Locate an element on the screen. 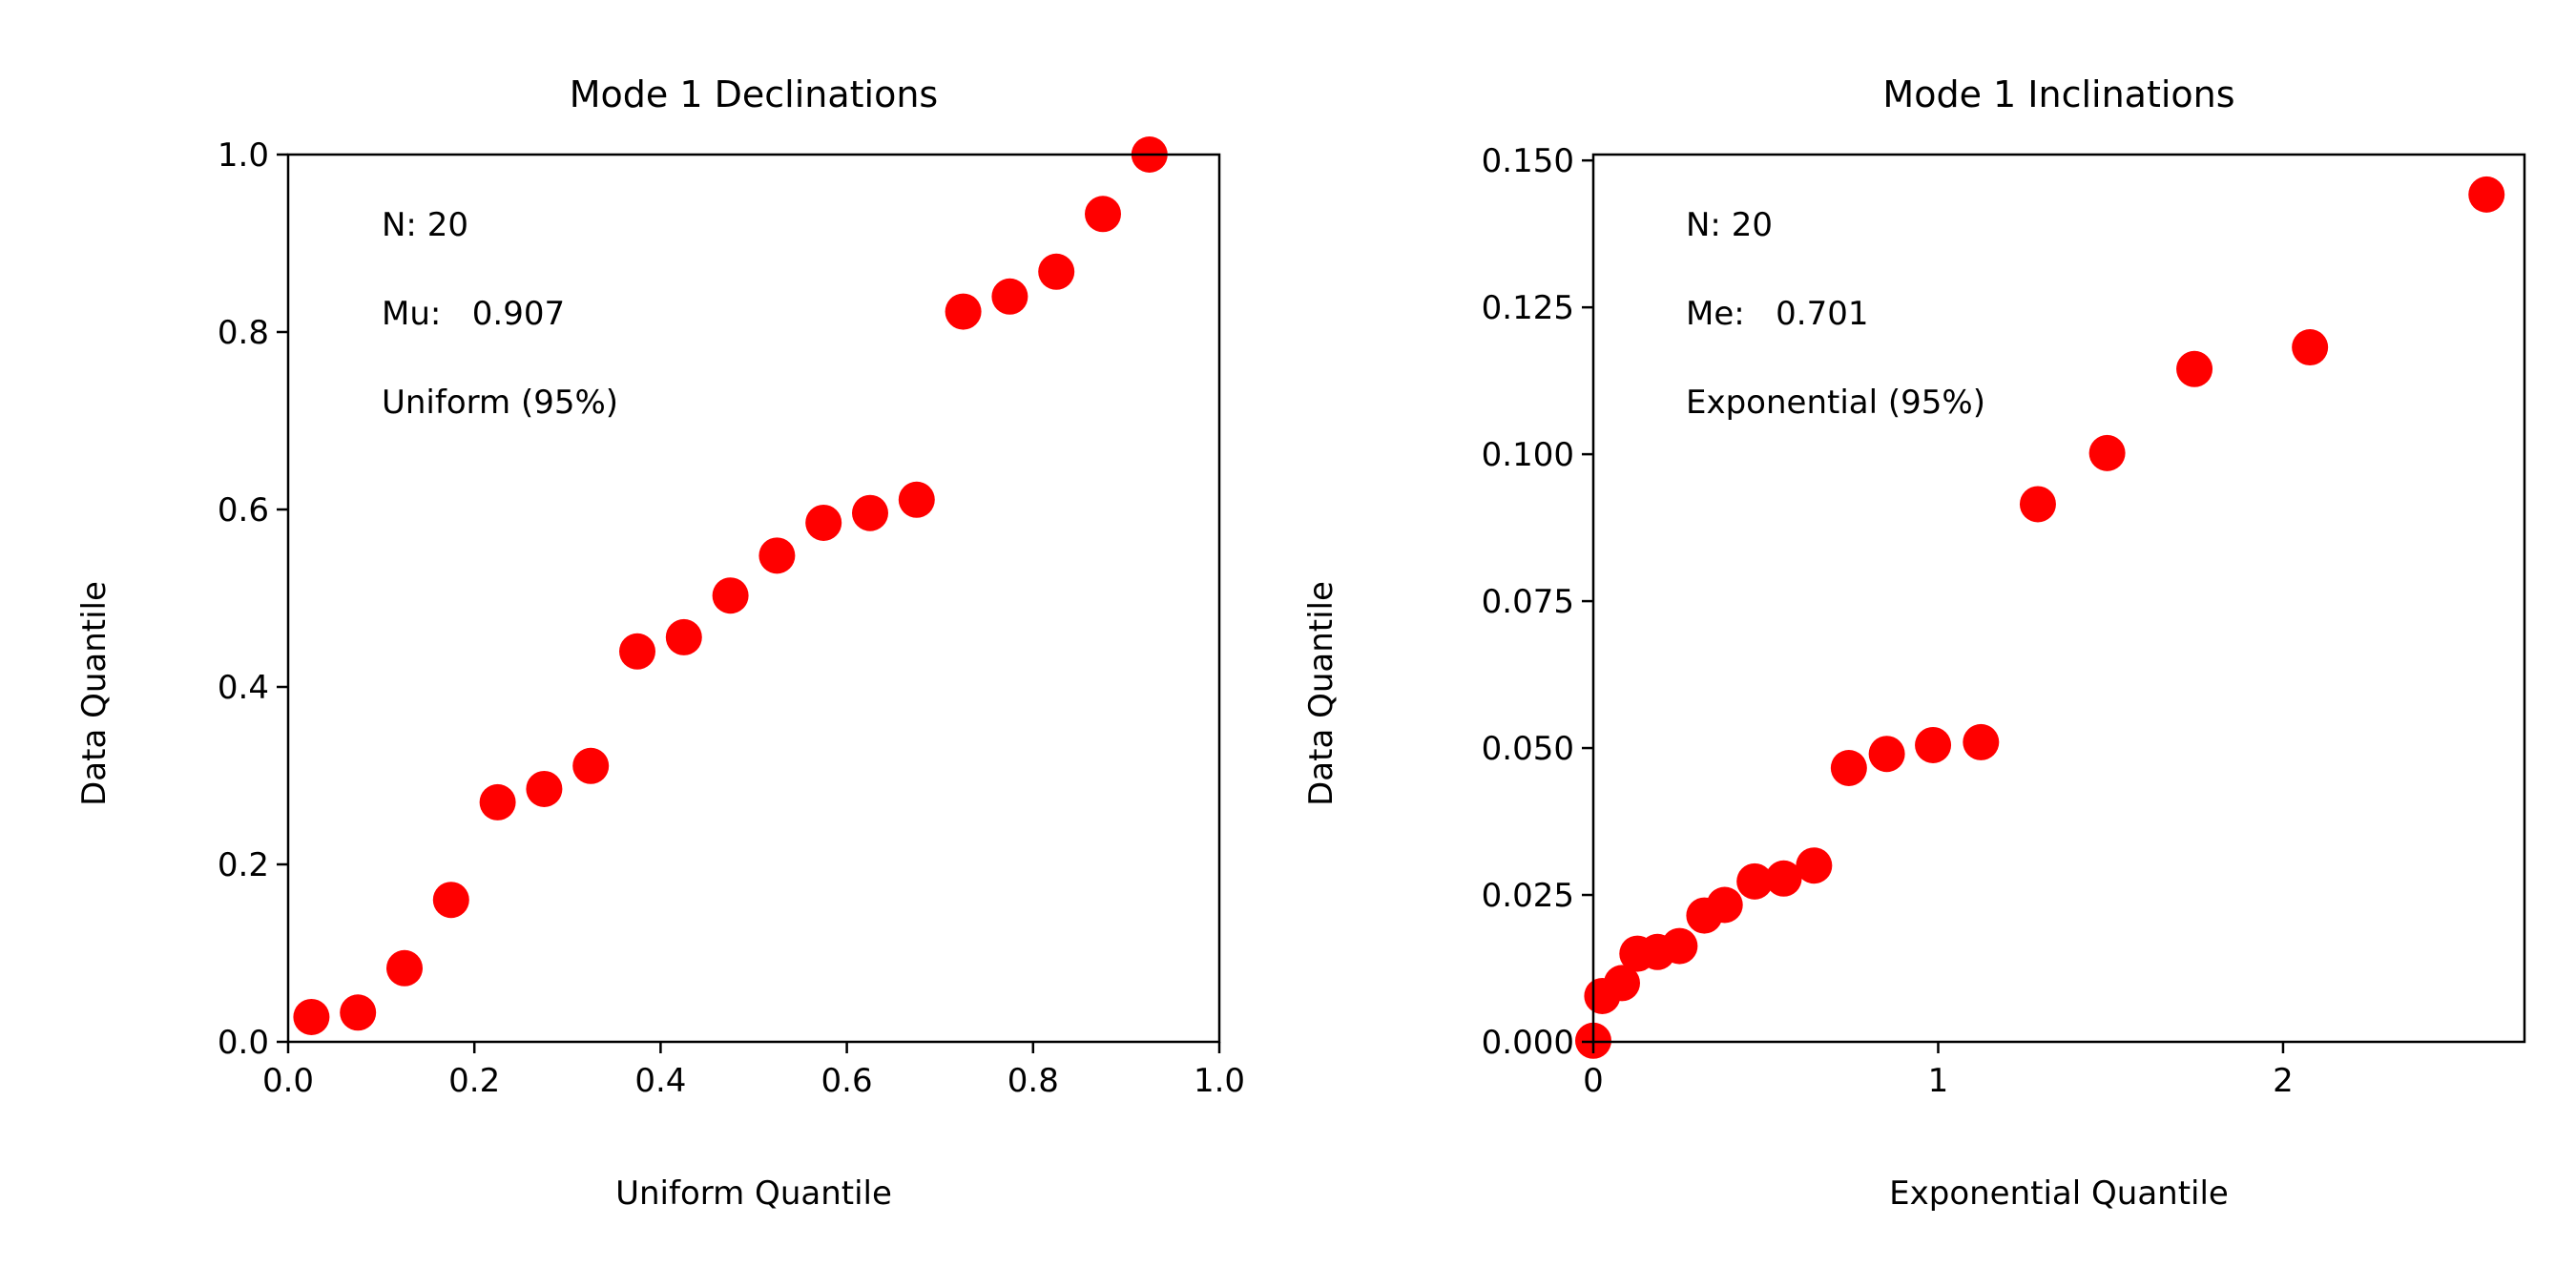 The width and height of the screenshot is (2576, 1288). inclinations-x-tick-label: 2 is located at coordinates (2283, 1081).